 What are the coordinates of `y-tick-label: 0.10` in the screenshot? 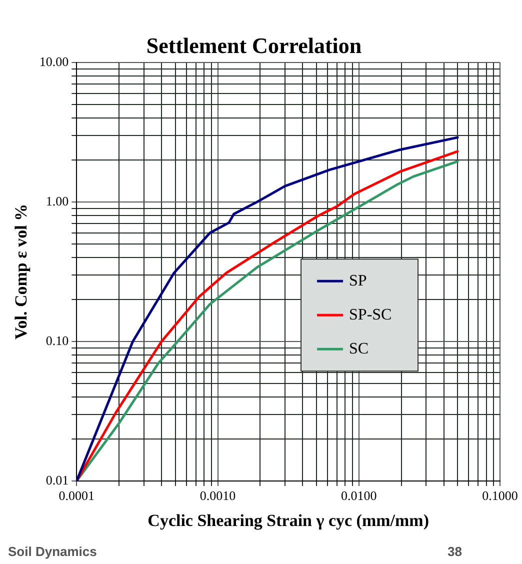 It's located at (57, 340).